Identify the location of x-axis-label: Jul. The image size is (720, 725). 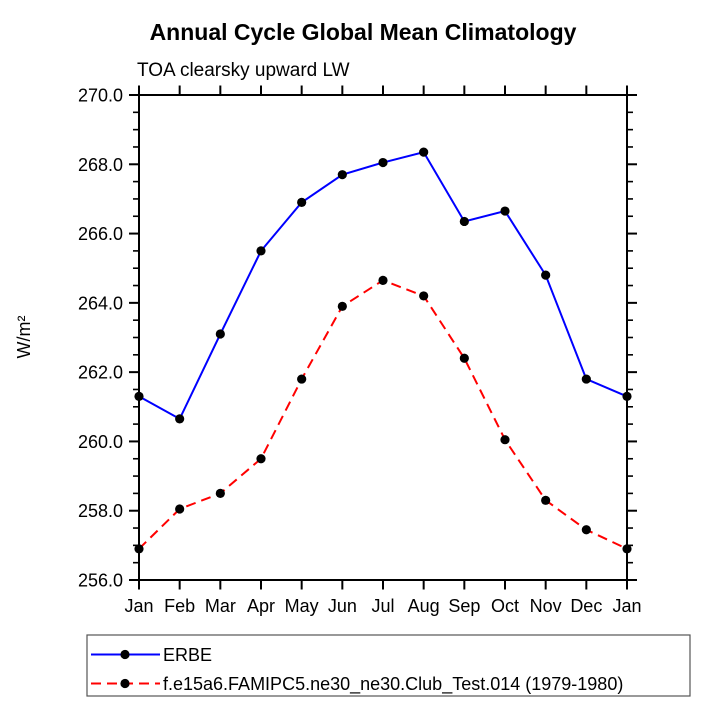
(382, 606).